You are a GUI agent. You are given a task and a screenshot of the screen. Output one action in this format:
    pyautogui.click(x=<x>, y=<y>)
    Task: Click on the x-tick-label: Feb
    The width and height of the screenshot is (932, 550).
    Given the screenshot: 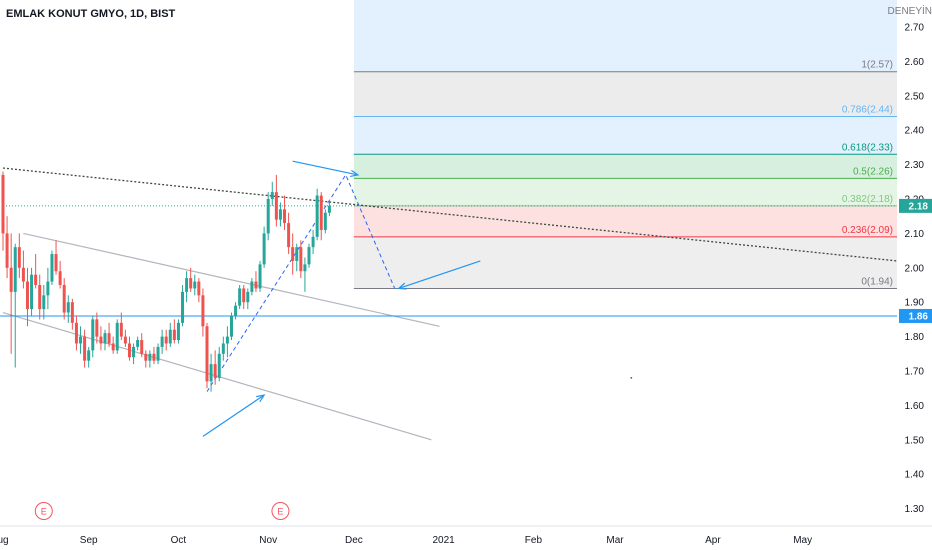 What is the action you would take?
    pyautogui.click(x=534, y=540)
    